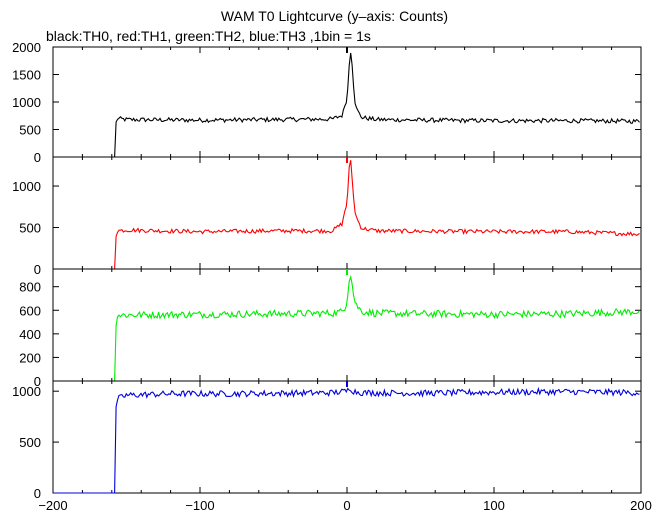 This screenshot has width=669, height=515. Describe the element at coordinates (26, 47) in the screenshot. I see `y-tick-label: 2000` at that location.